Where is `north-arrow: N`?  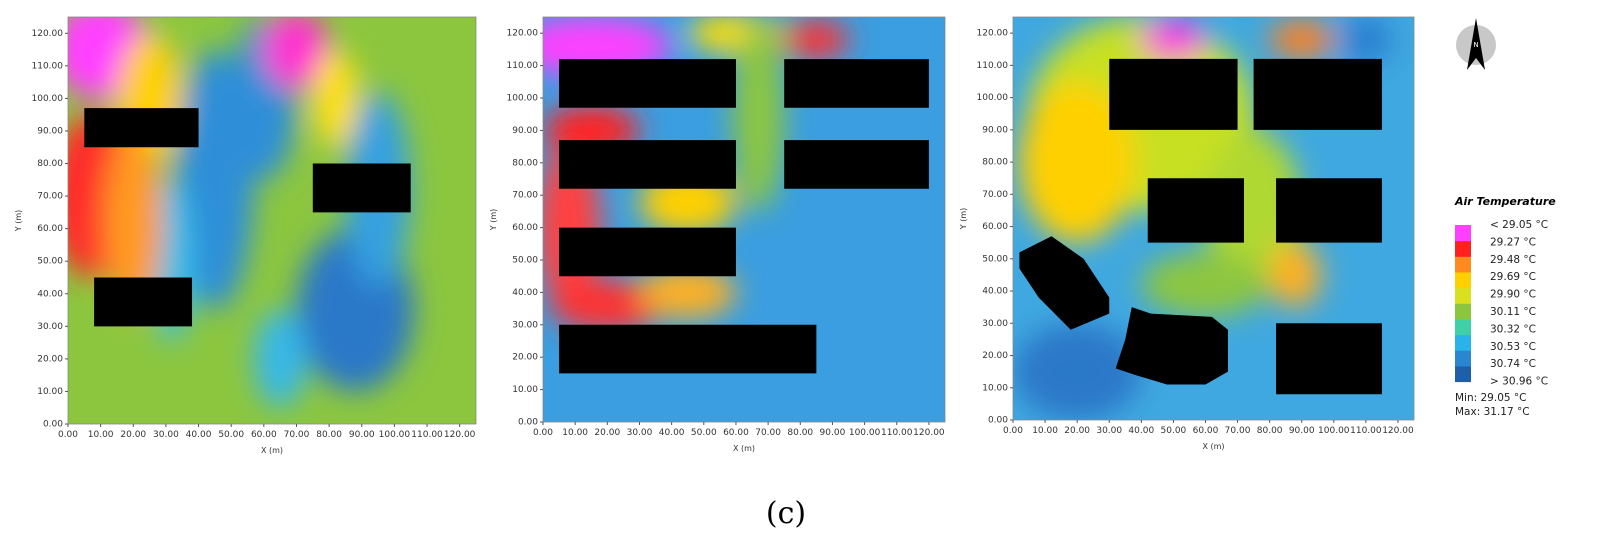
north-arrow: N is located at coordinates (1476, 44).